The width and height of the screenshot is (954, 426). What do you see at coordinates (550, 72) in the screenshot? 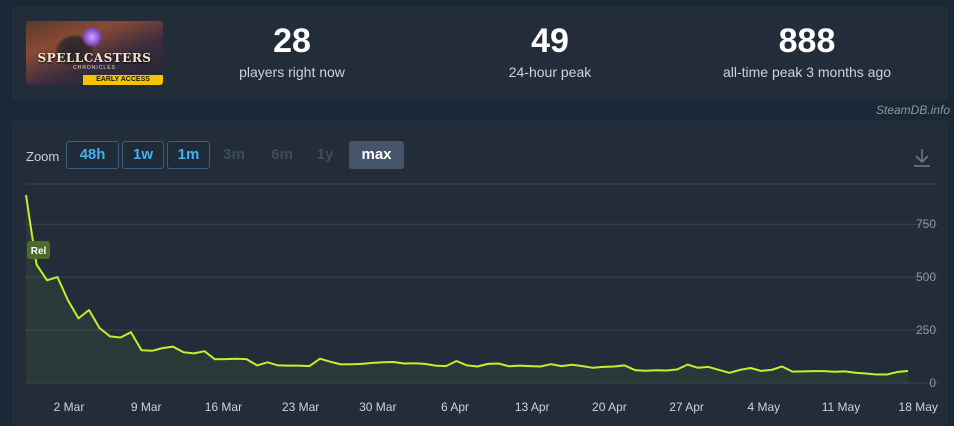
I see `stat-label: 24-hour peak` at bounding box center [550, 72].